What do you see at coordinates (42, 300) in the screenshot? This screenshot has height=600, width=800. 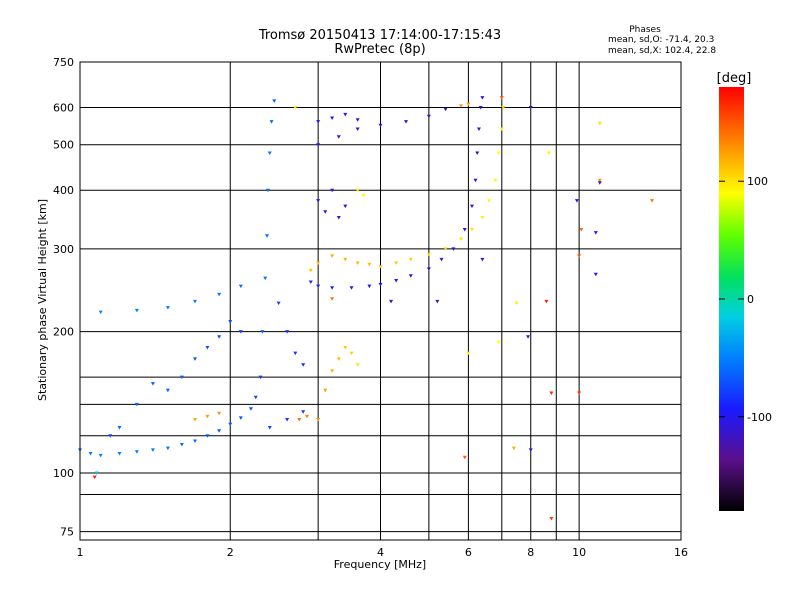 I see `y-axis-label: Stationary phase Virtual Height [km]` at bounding box center [42, 300].